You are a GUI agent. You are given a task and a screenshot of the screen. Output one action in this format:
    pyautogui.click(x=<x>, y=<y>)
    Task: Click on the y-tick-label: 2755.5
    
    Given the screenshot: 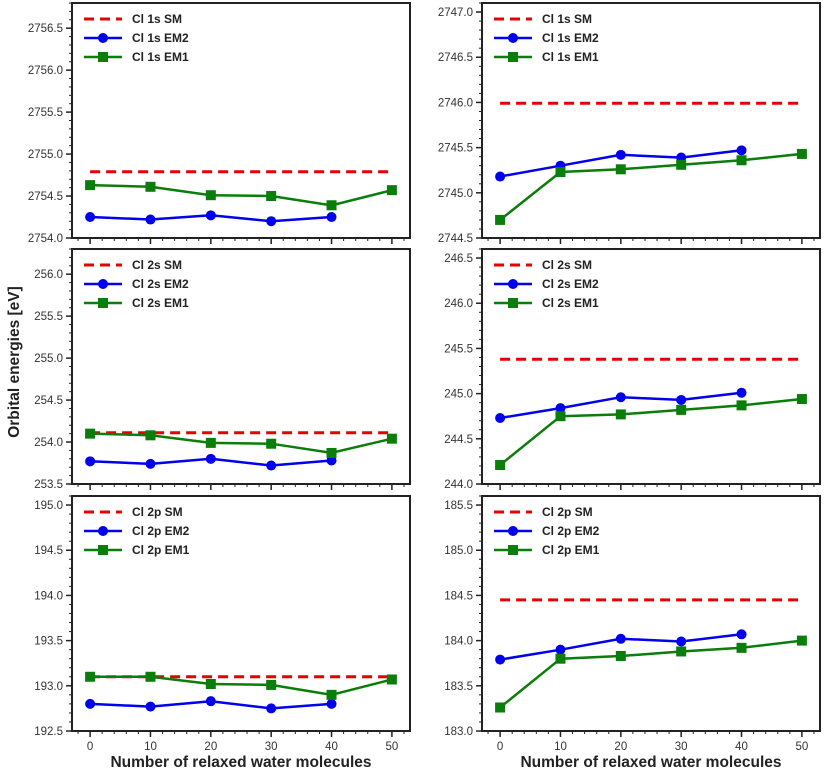 What is the action you would take?
    pyautogui.click(x=45, y=113)
    